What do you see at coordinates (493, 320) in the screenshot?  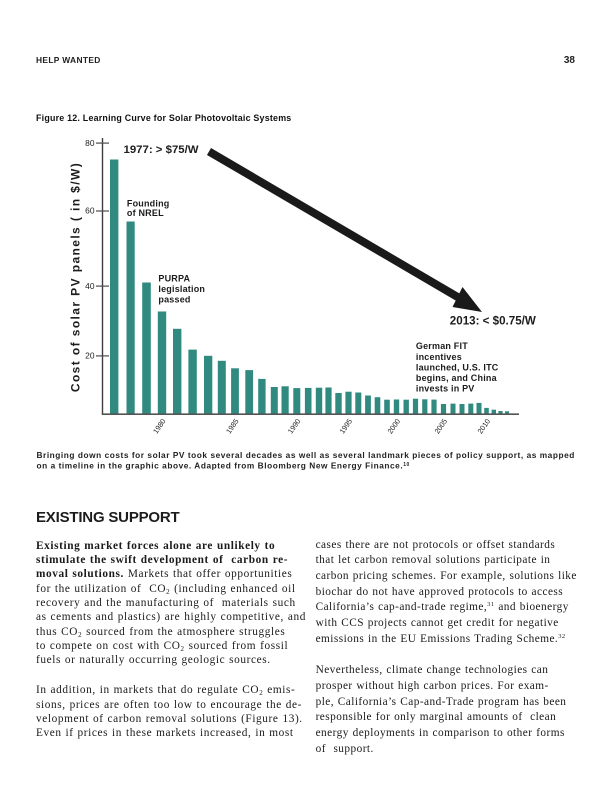 I see `svg-text: 2013: < $0.75/W` at bounding box center [493, 320].